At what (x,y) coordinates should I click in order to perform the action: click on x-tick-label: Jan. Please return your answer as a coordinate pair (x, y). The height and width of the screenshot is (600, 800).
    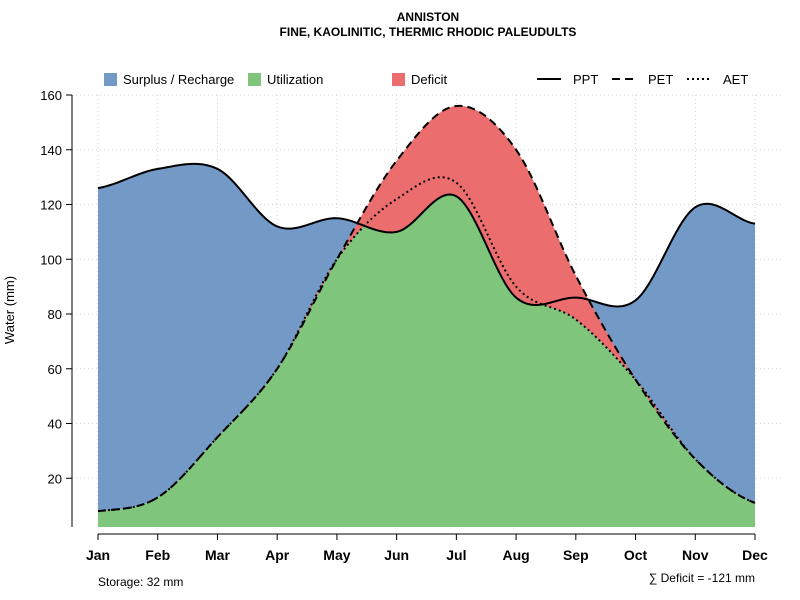
    Looking at the image, I should click on (98, 555).